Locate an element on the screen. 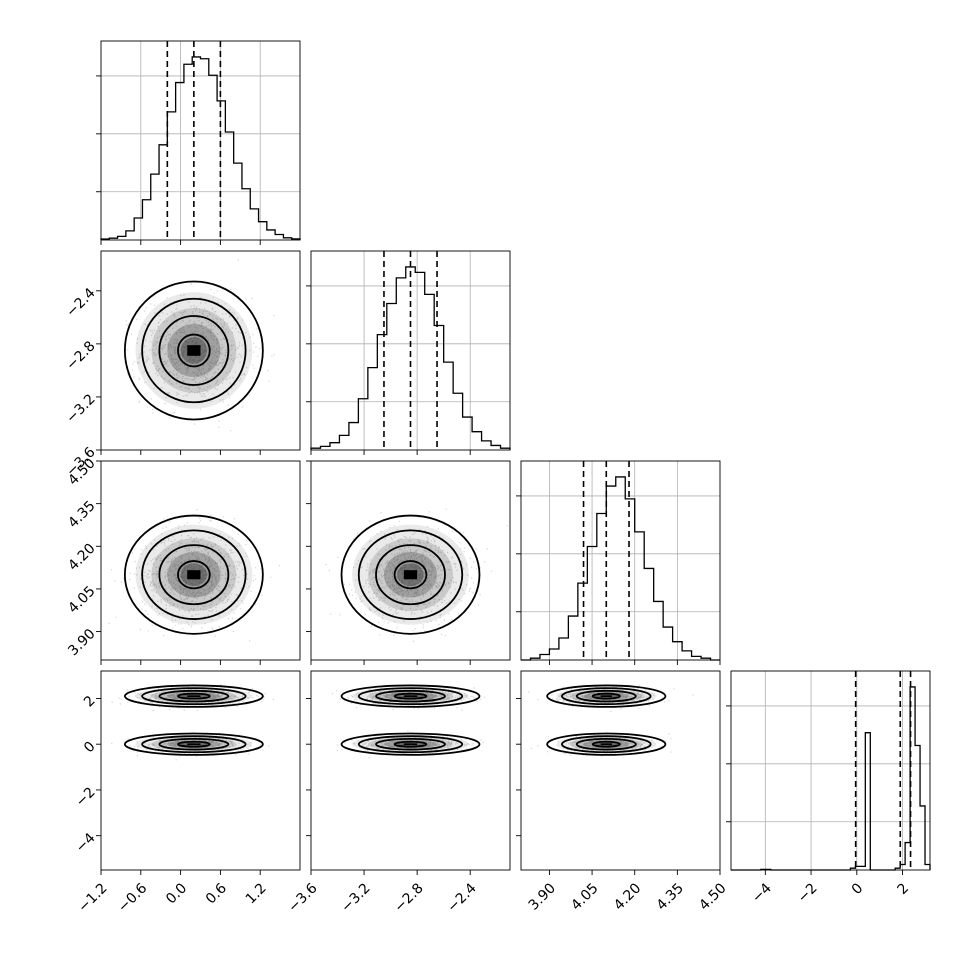  y-tick-label: −2.8 is located at coordinates (80, 355).